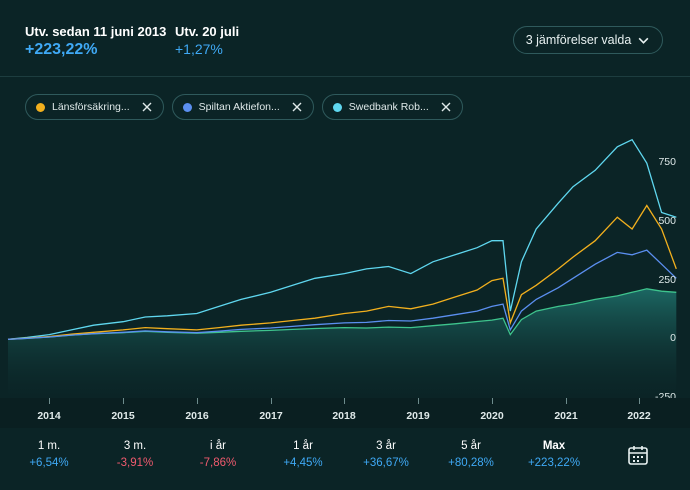  What do you see at coordinates (386, 446) in the screenshot?
I see `period-label: 3 år` at bounding box center [386, 446].